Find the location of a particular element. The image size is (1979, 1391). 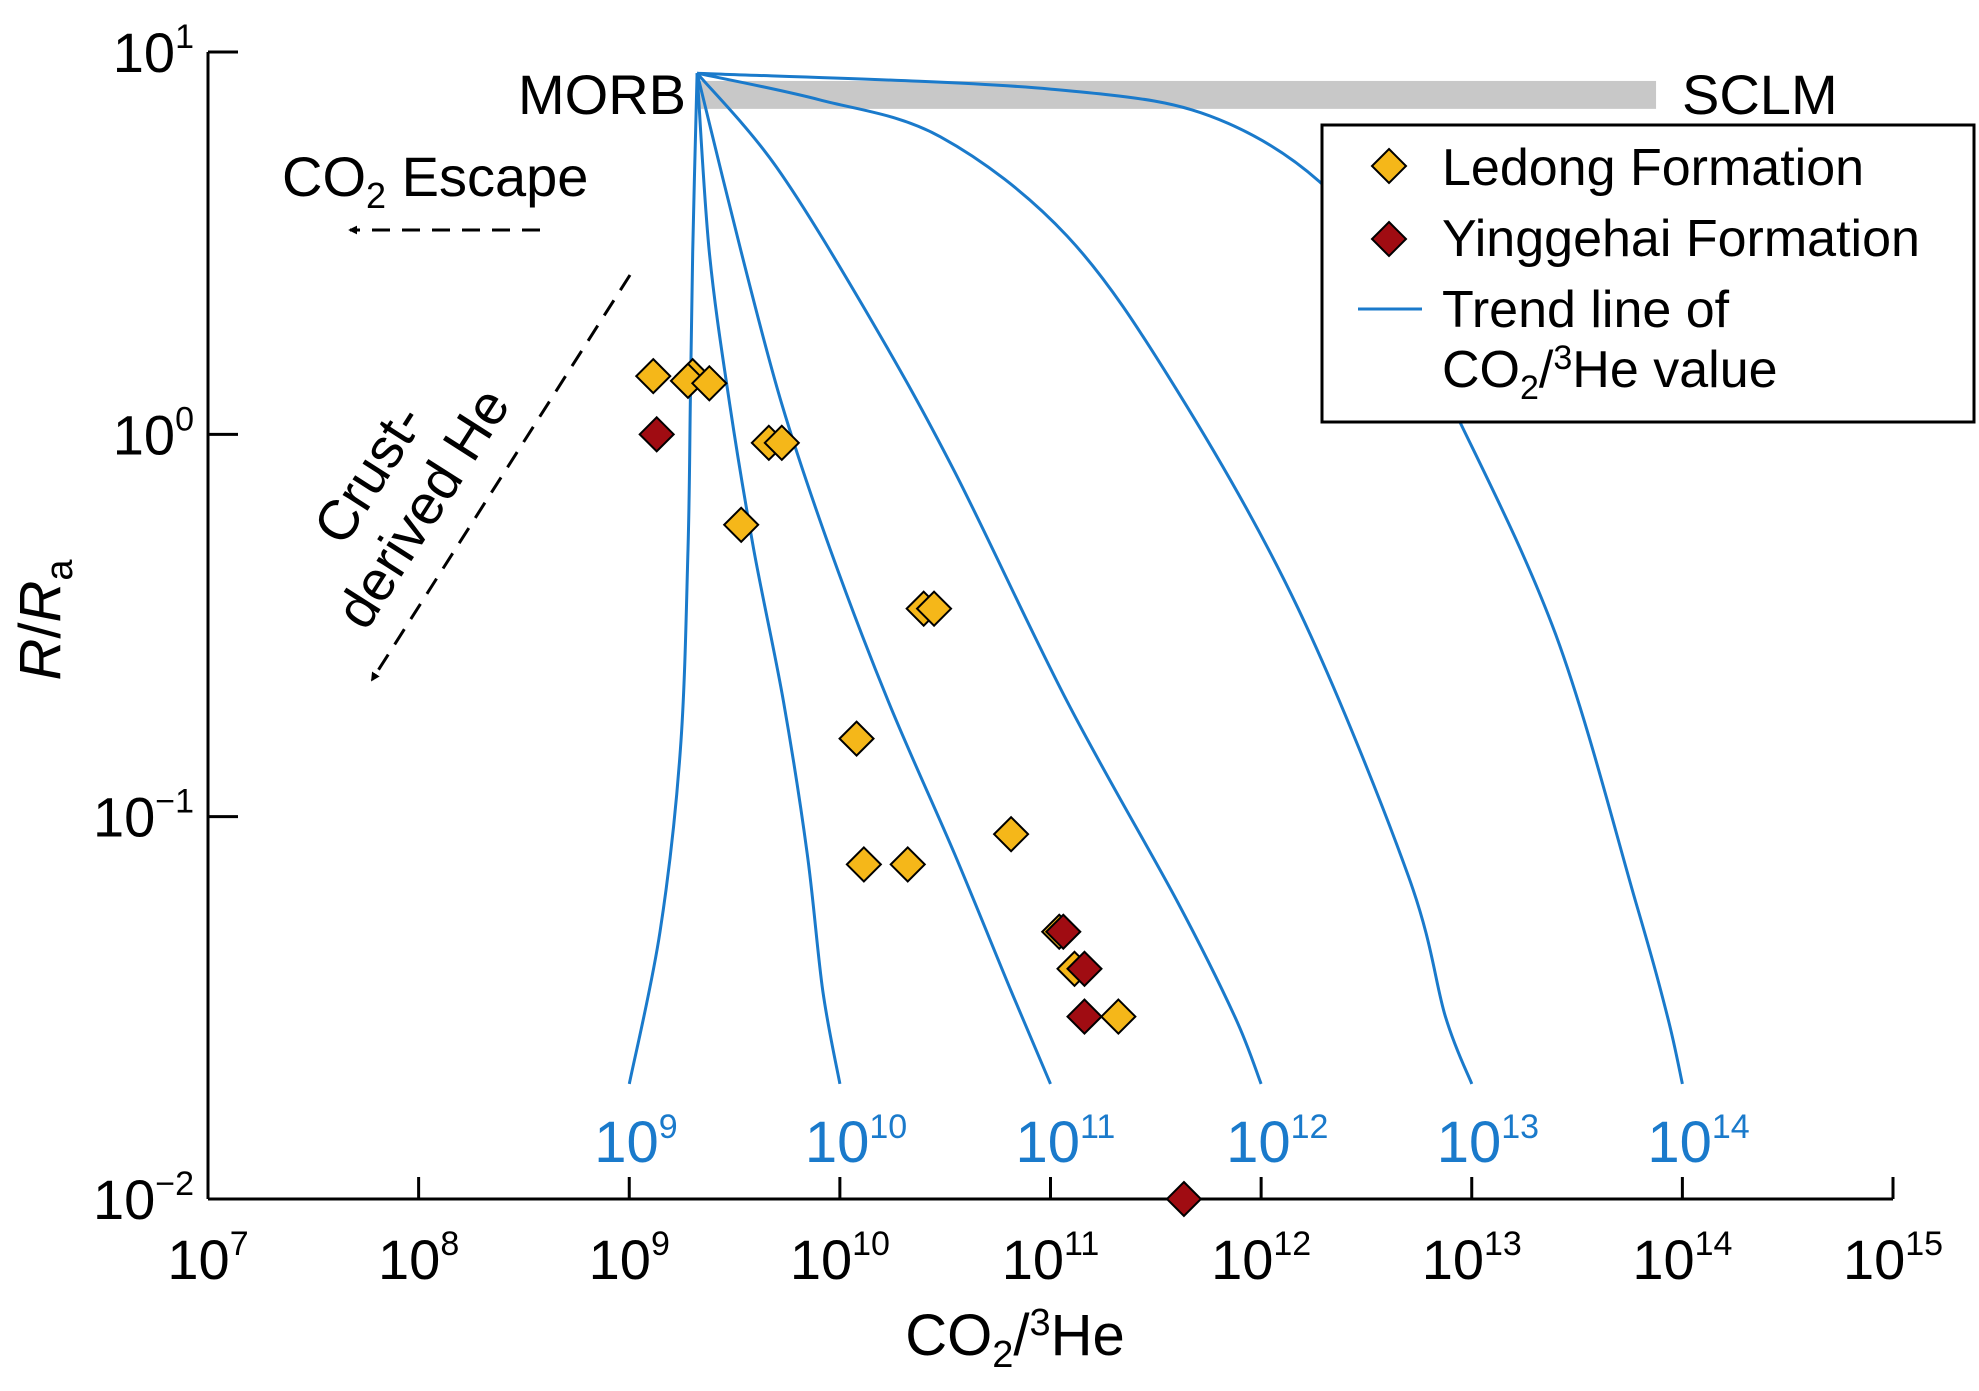

crust-derived-arrow is located at coordinates (501, 478).